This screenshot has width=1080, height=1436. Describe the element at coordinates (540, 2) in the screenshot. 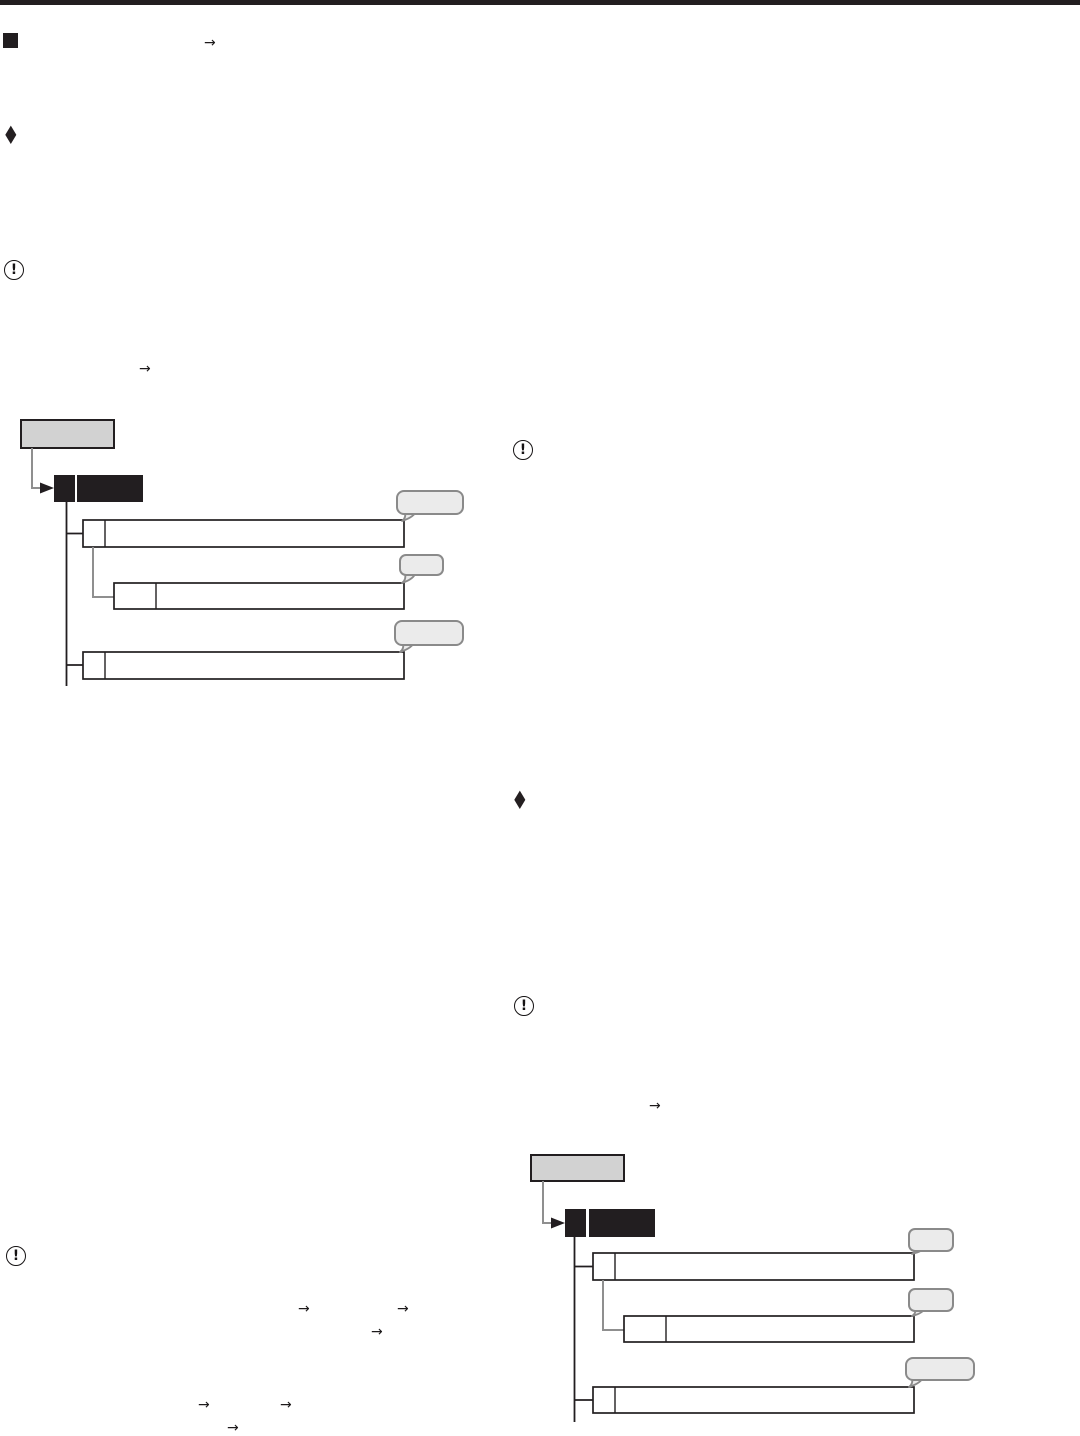

I see `header-rule` at that location.